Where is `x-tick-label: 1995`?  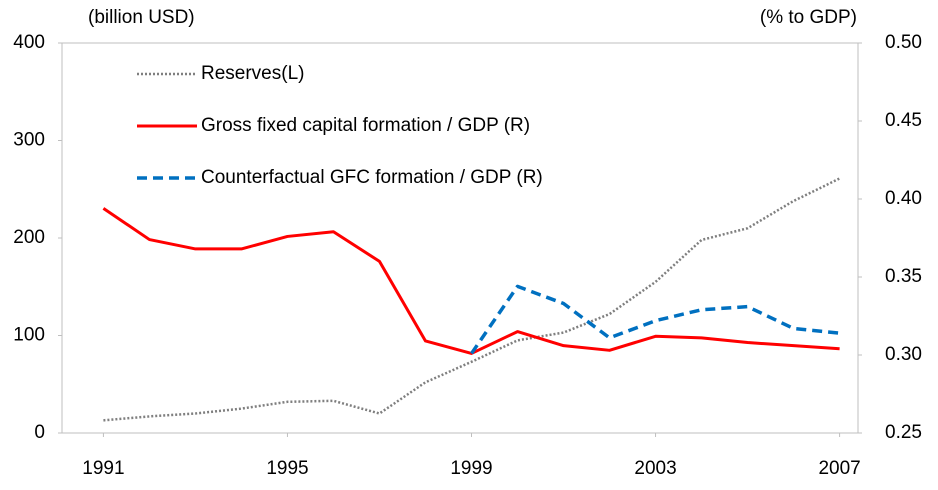
x-tick-label: 1995 is located at coordinates (287, 468).